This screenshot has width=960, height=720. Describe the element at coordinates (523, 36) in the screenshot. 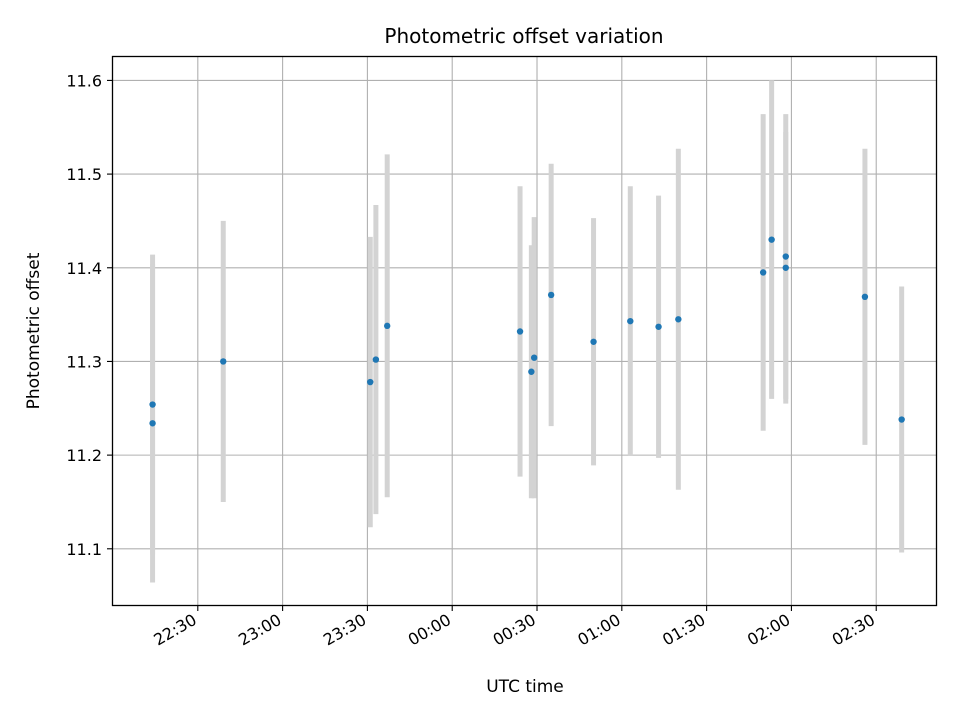

I see `chart-title: Photometric offset variation` at that location.